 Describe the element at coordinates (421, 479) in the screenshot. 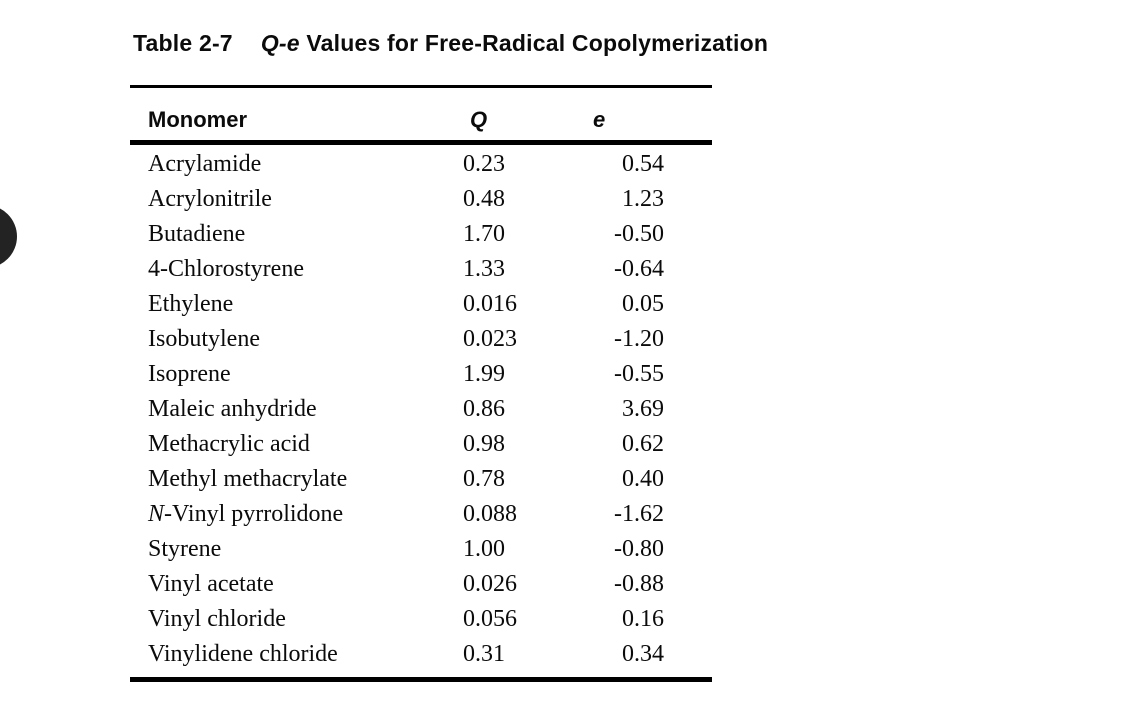

I see `table-row: Methyl methacrylate 0.78 0.40` at that location.